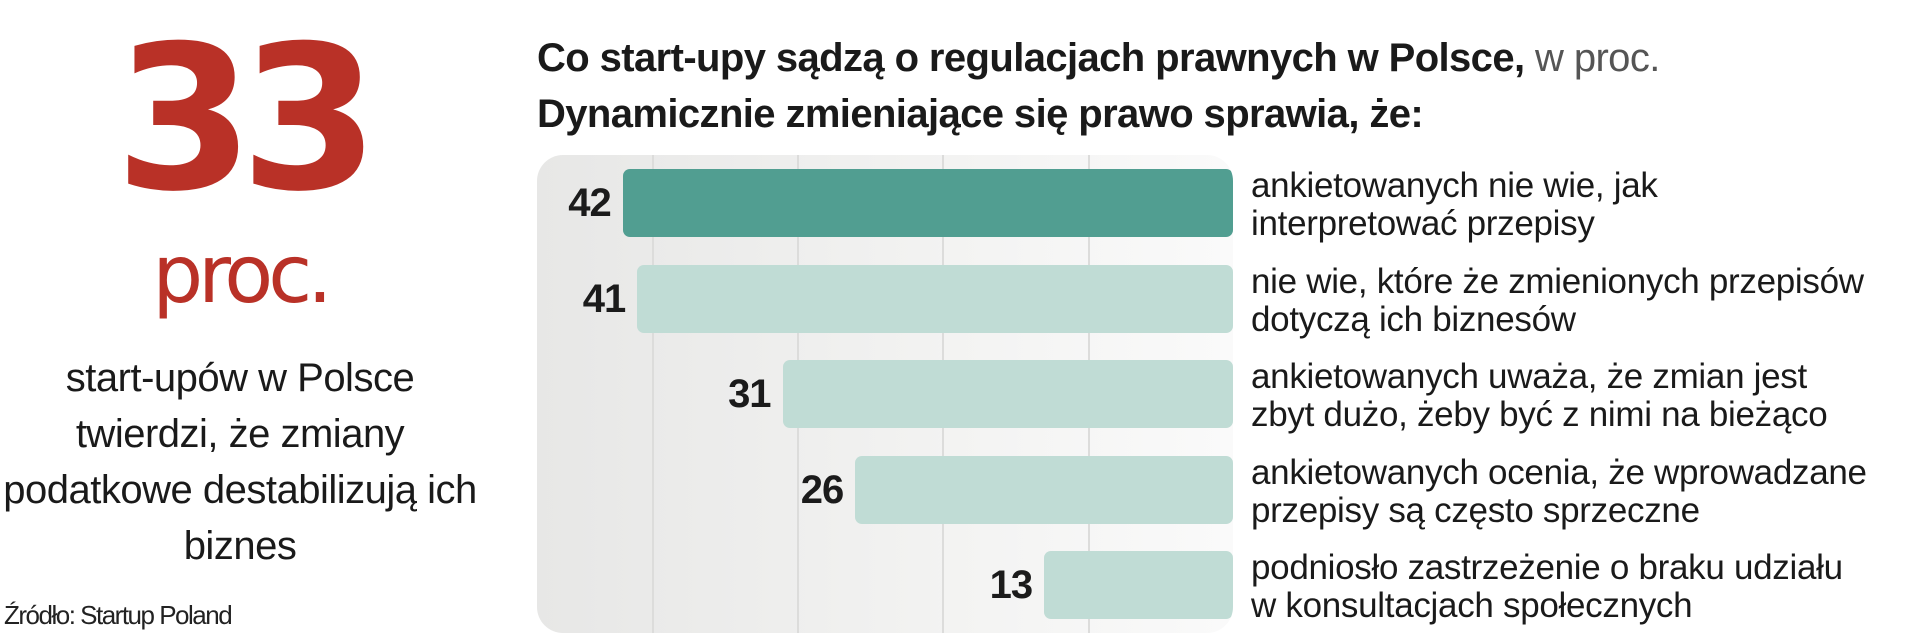 This screenshot has height=638, width=1920. What do you see at coordinates (1475, 510) in the screenshot?
I see `bar-category-line: przepisy są często sprzeczne` at bounding box center [1475, 510].